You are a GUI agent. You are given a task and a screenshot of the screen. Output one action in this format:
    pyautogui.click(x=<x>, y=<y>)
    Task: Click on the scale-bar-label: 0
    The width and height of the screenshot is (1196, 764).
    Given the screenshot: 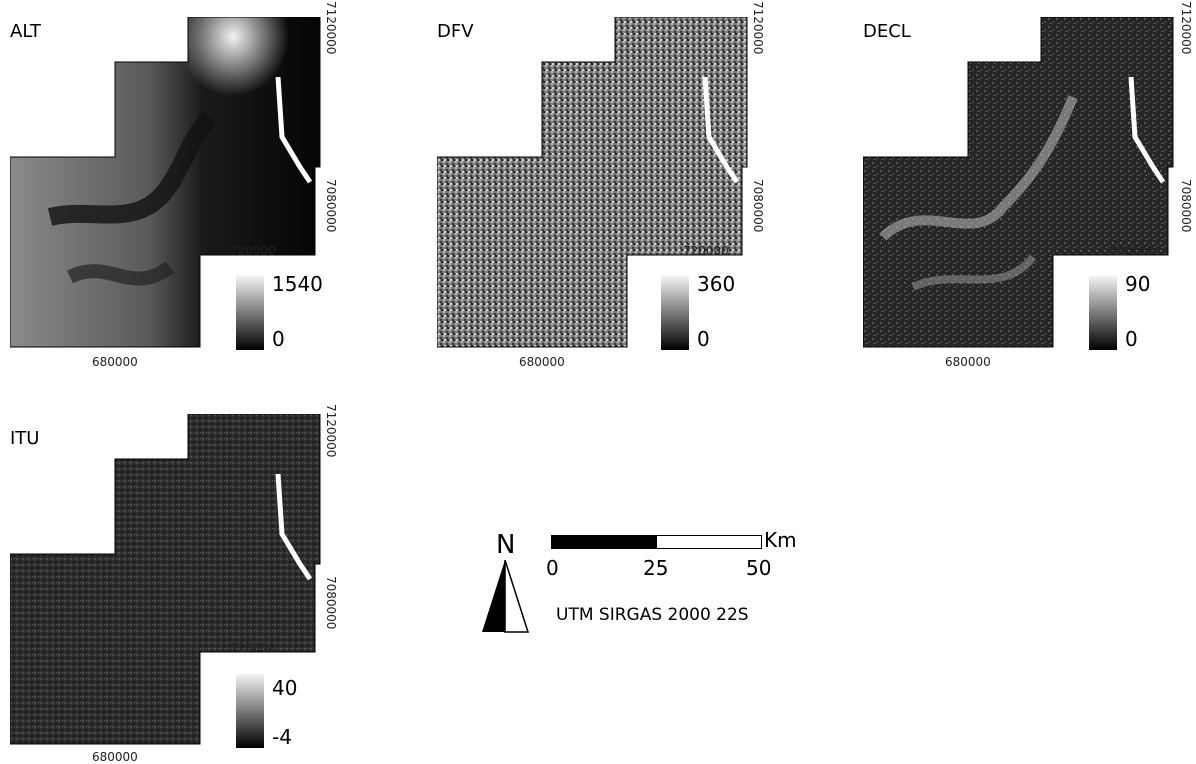 What is the action you would take?
    pyautogui.click(x=552, y=568)
    